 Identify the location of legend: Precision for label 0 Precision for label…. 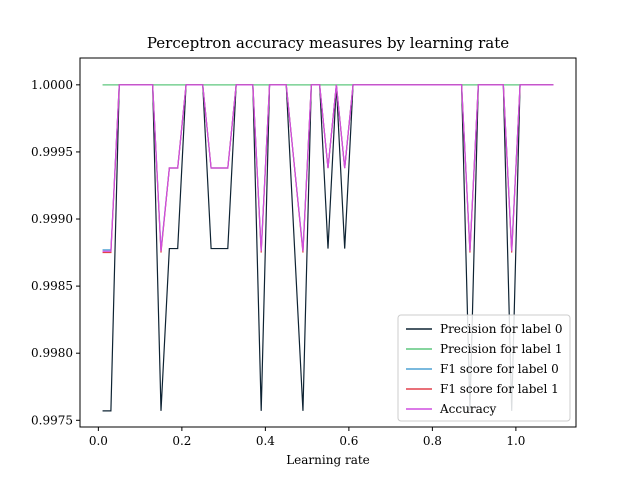
(484, 368).